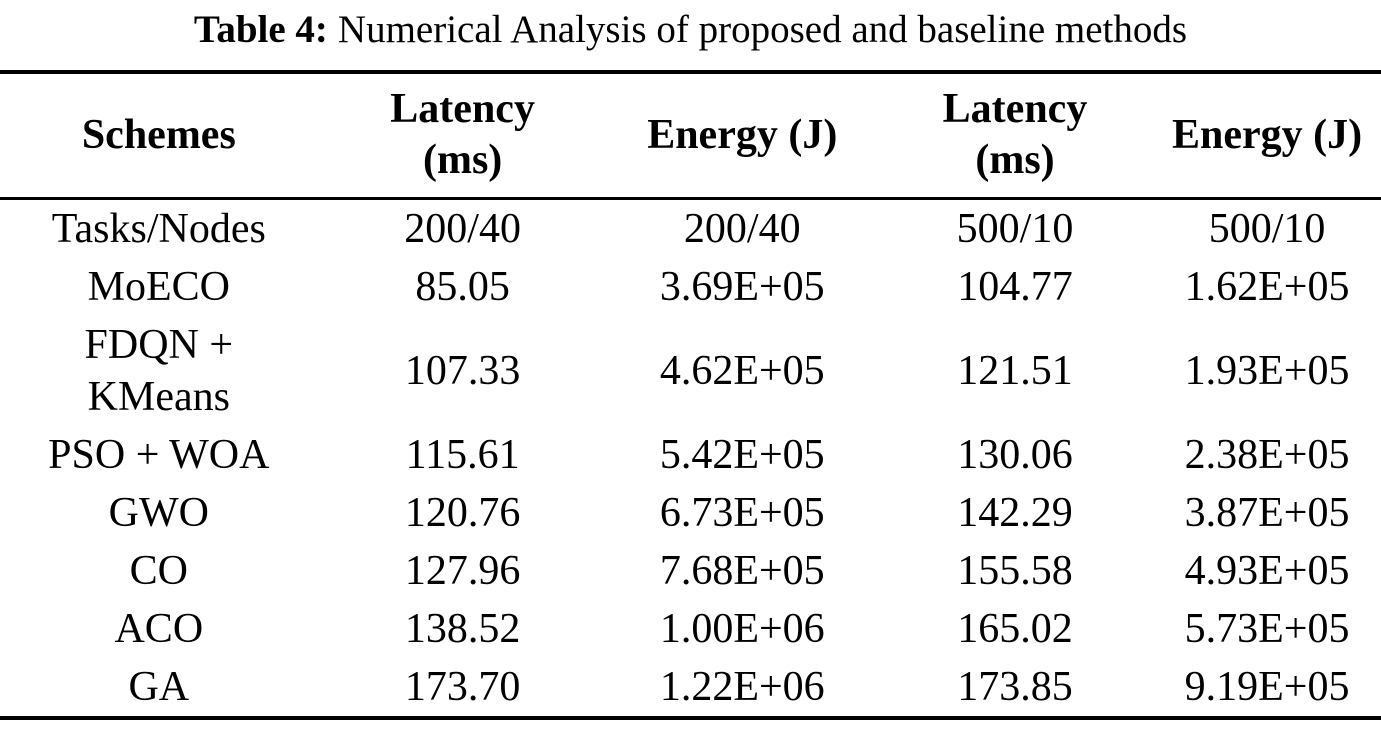 Image resolution: width=1381 pixels, height=745 pixels. Describe the element at coordinates (158, 228) in the screenshot. I see `scheme-cell: Tasks/Nodes` at that location.